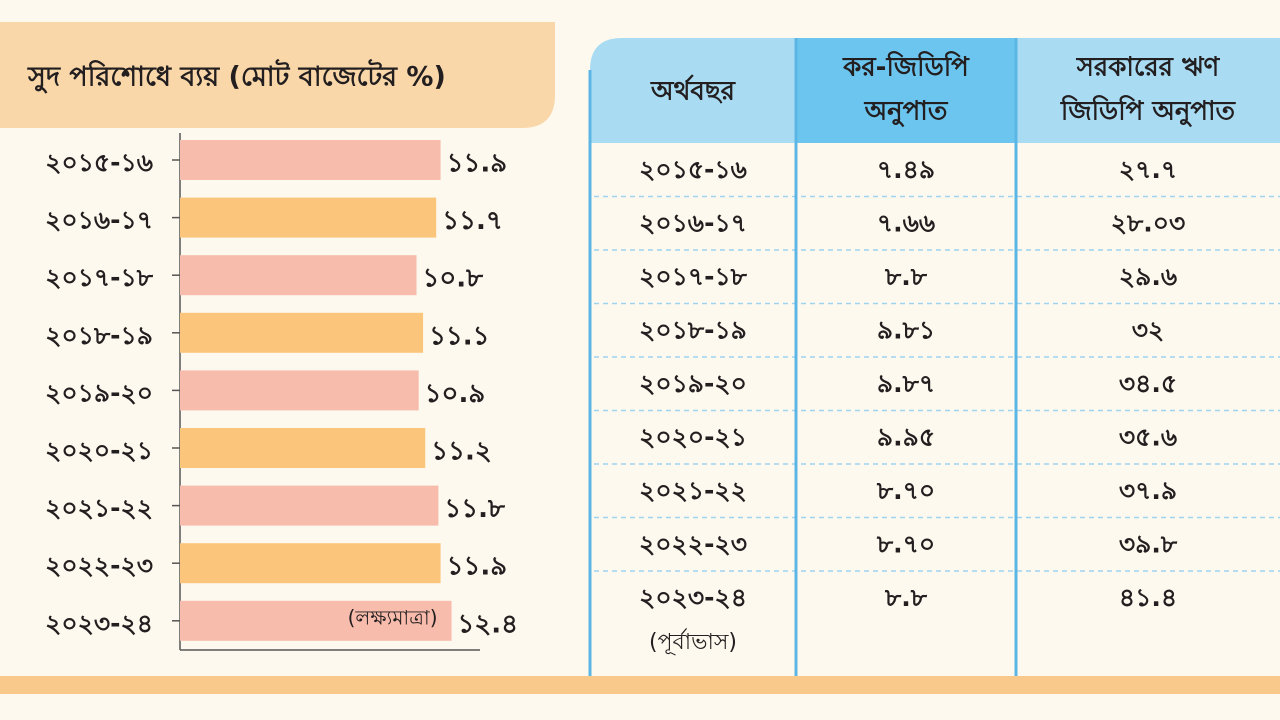  I want to click on category-label: ২০২৩-২৪, so click(99, 623).